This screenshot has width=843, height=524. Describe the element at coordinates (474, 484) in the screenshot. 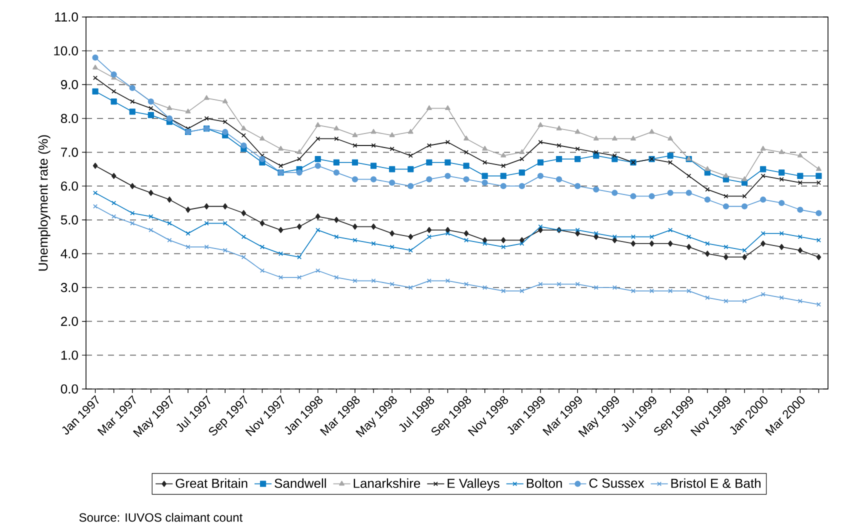

I see `legend-label: E Valleys` at that location.